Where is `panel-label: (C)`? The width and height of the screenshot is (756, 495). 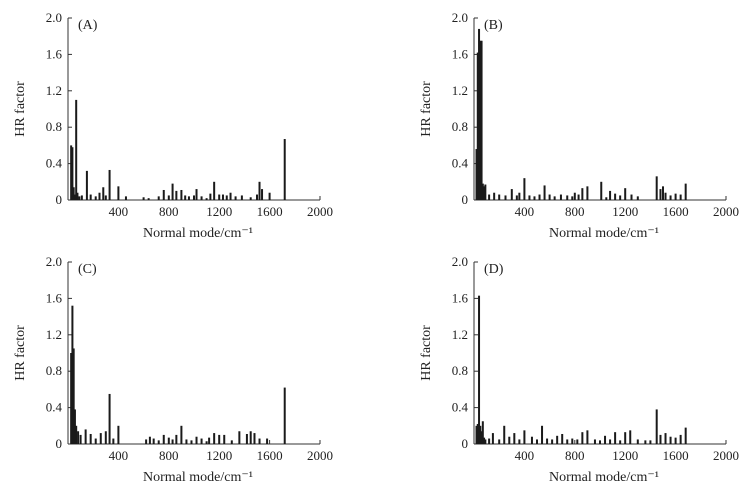 panel-label: (C) is located at coordinates (87, 269).